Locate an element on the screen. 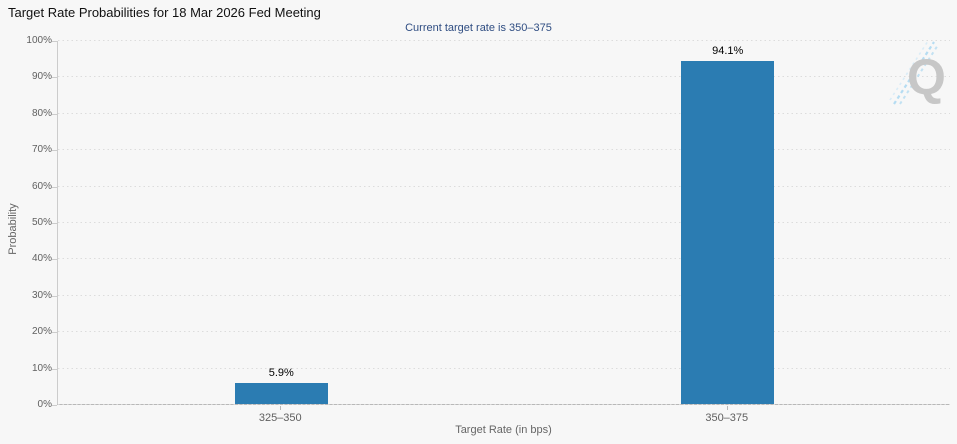 The image size is (957, 444). y-axis-label: 10% is located at coordinates (41, 368).